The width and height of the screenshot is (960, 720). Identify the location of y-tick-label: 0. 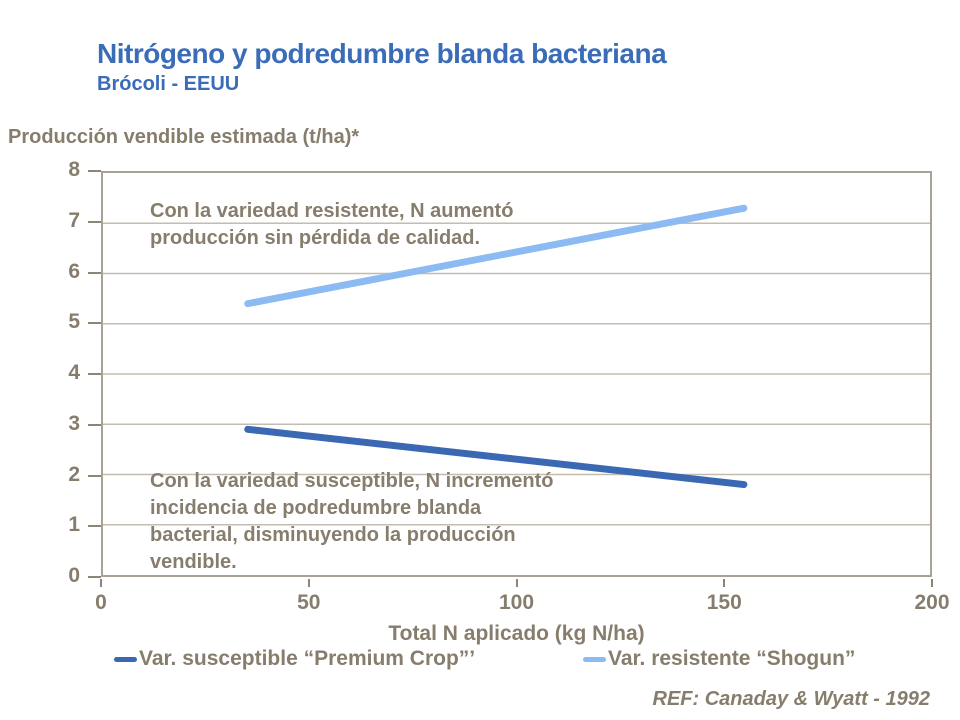
(74, 575).